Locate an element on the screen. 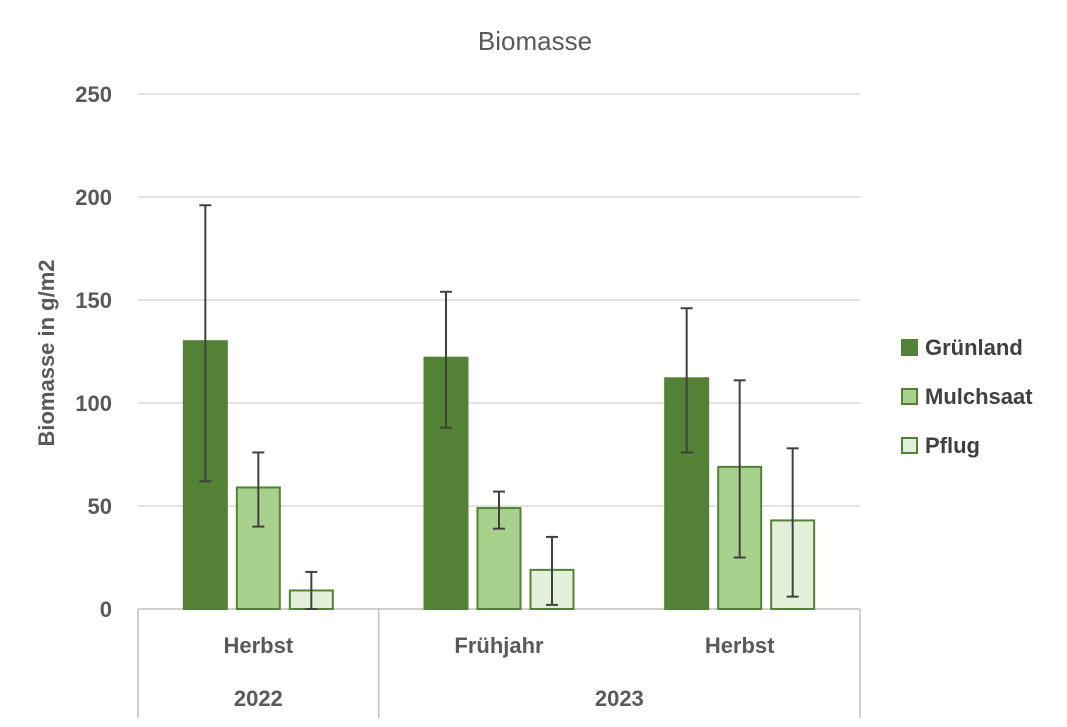 The image size is (1067, 727). chart-title: Biomasse is located at coordinates (535, 41).